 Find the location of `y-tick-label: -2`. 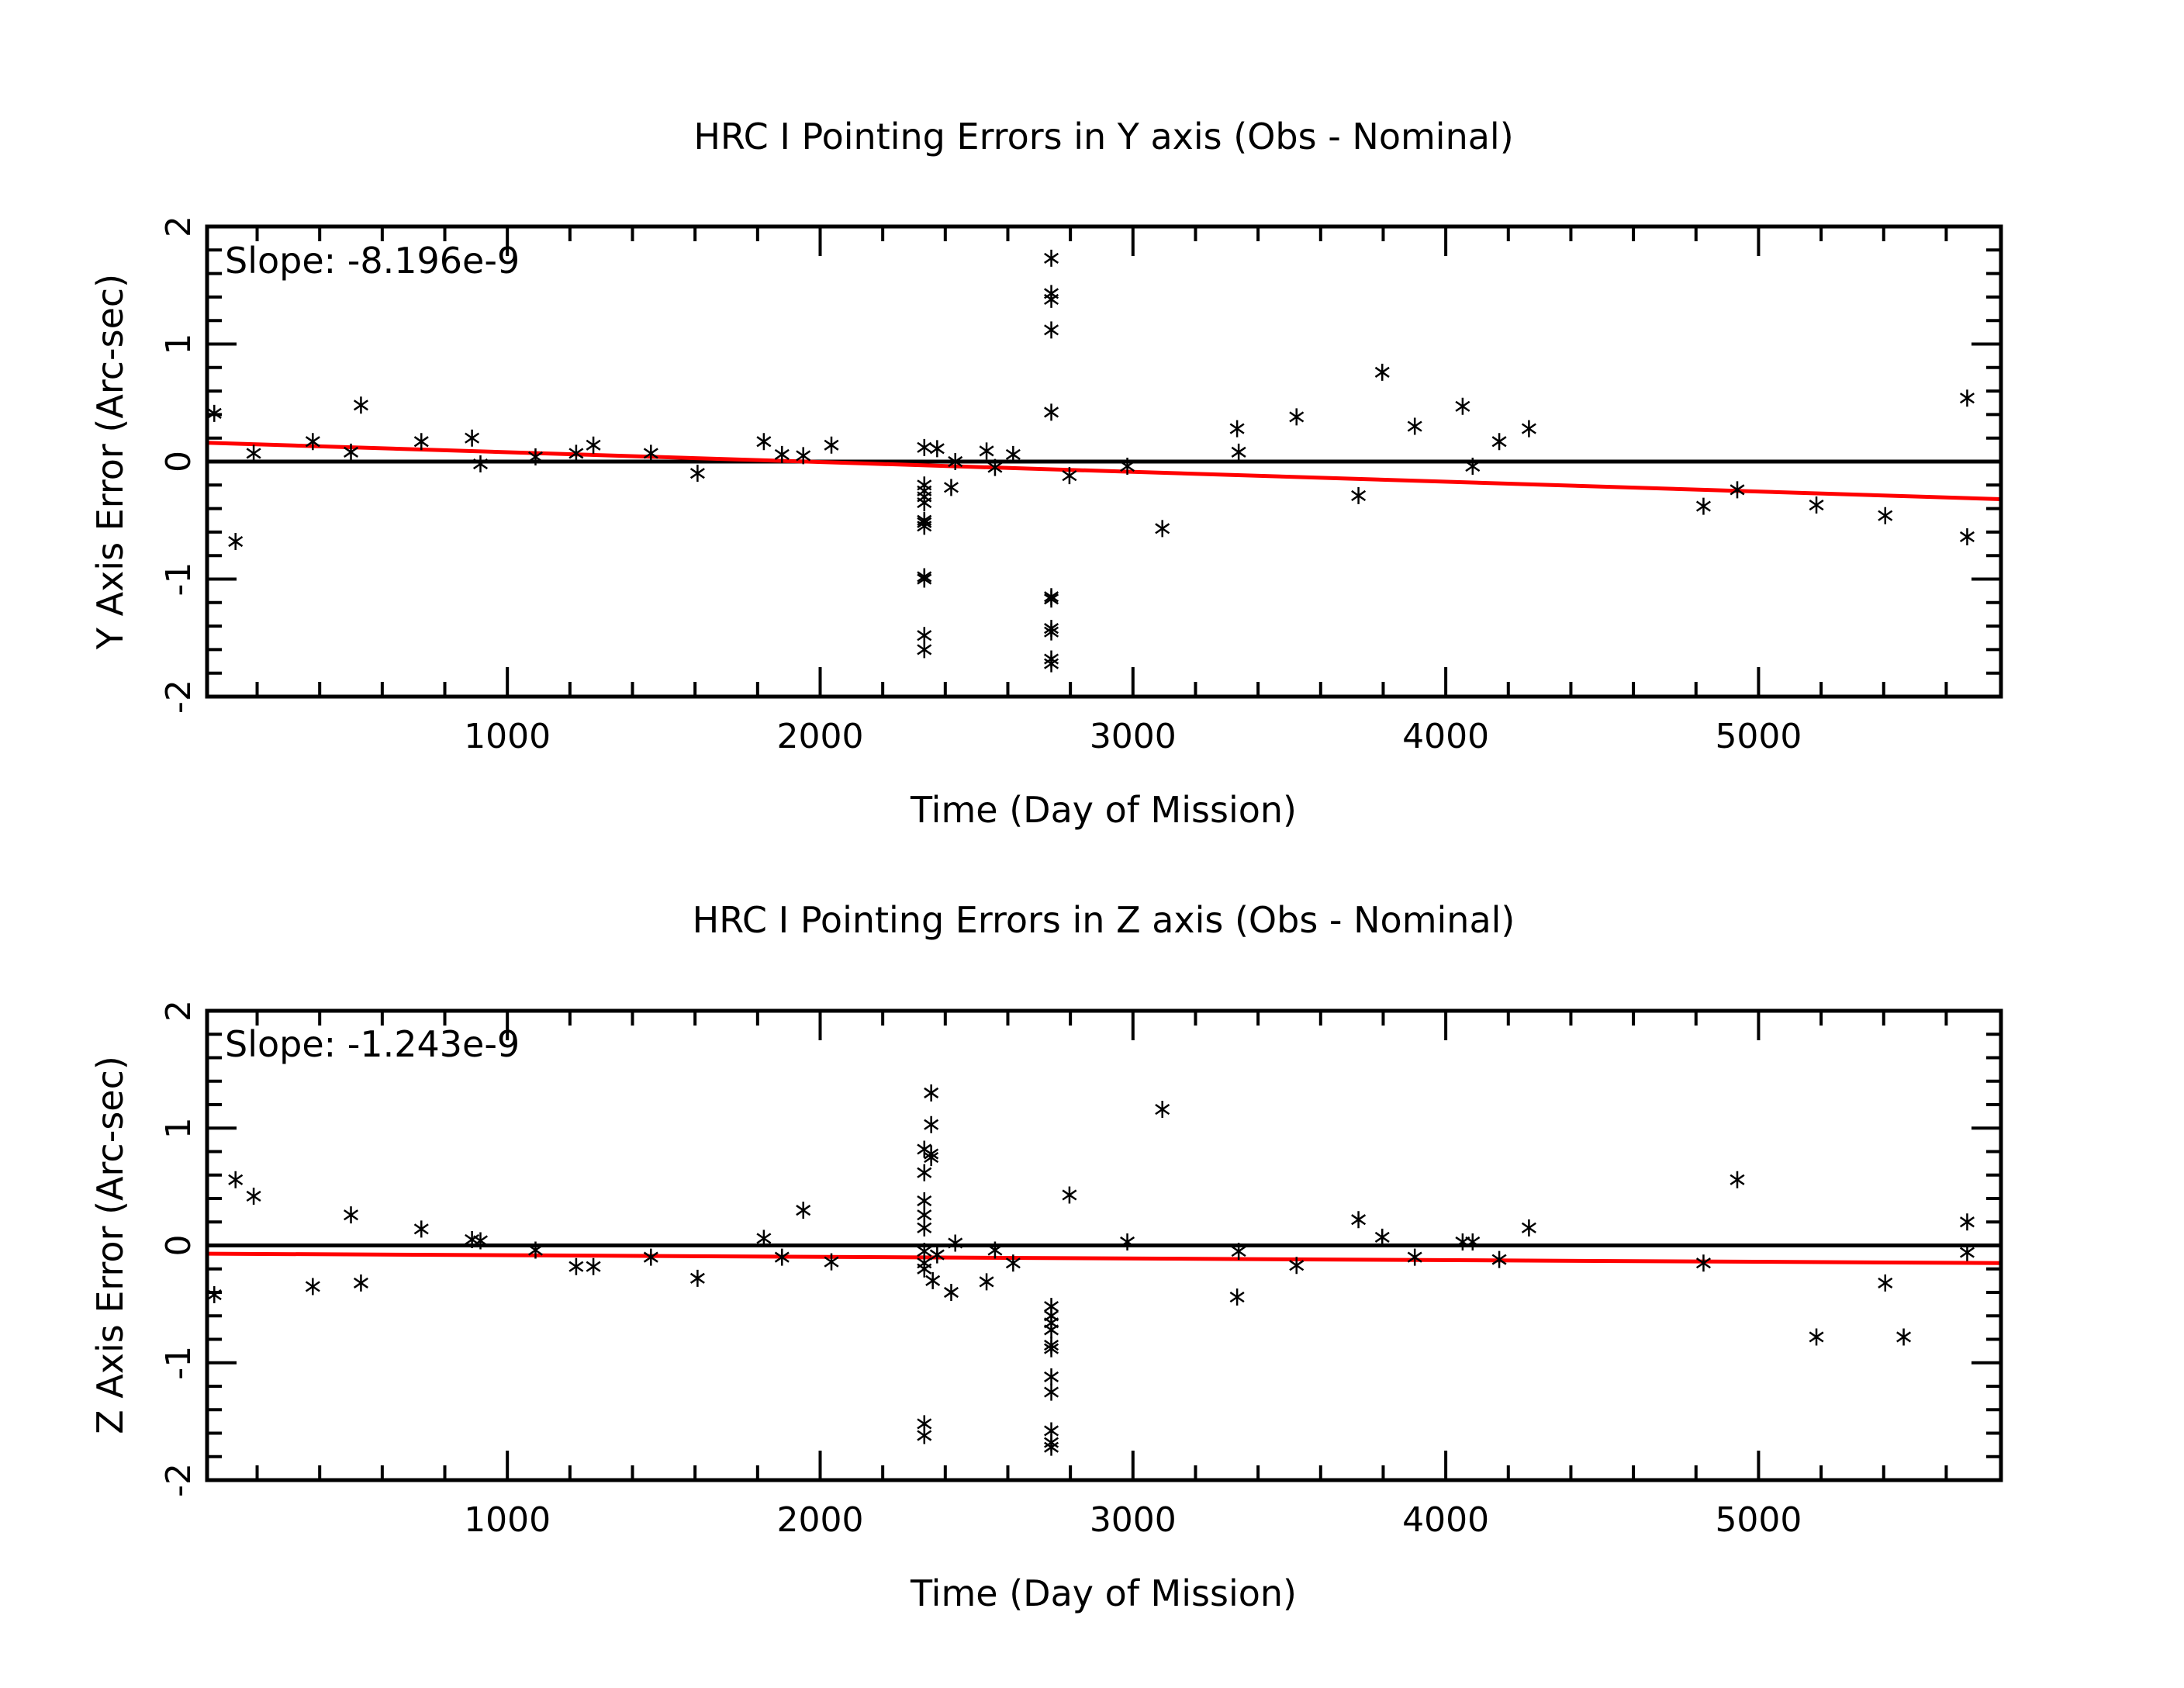

y-tick-label: -2 is located at coordinates (179, 697).